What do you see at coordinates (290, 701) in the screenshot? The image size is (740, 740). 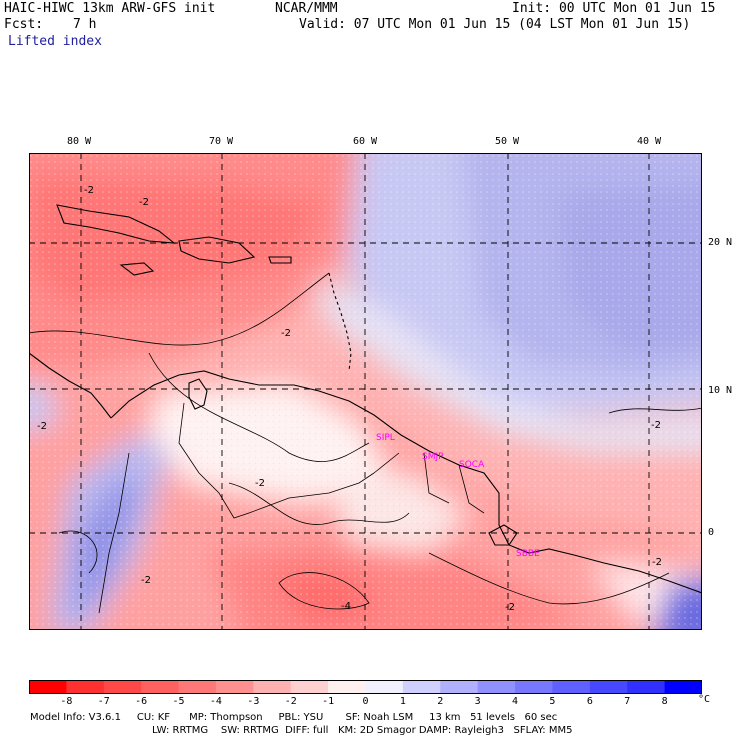 I see `colorbar-tick-label: -2` at bounding box center [290, 701].